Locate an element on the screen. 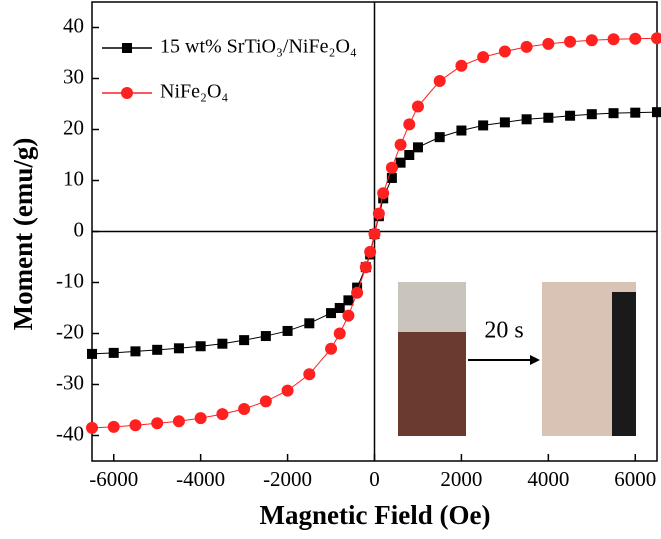 The width and height of the screenshot is (661, 539). x-tick-label: 0 is located at coordinates (374, 479).